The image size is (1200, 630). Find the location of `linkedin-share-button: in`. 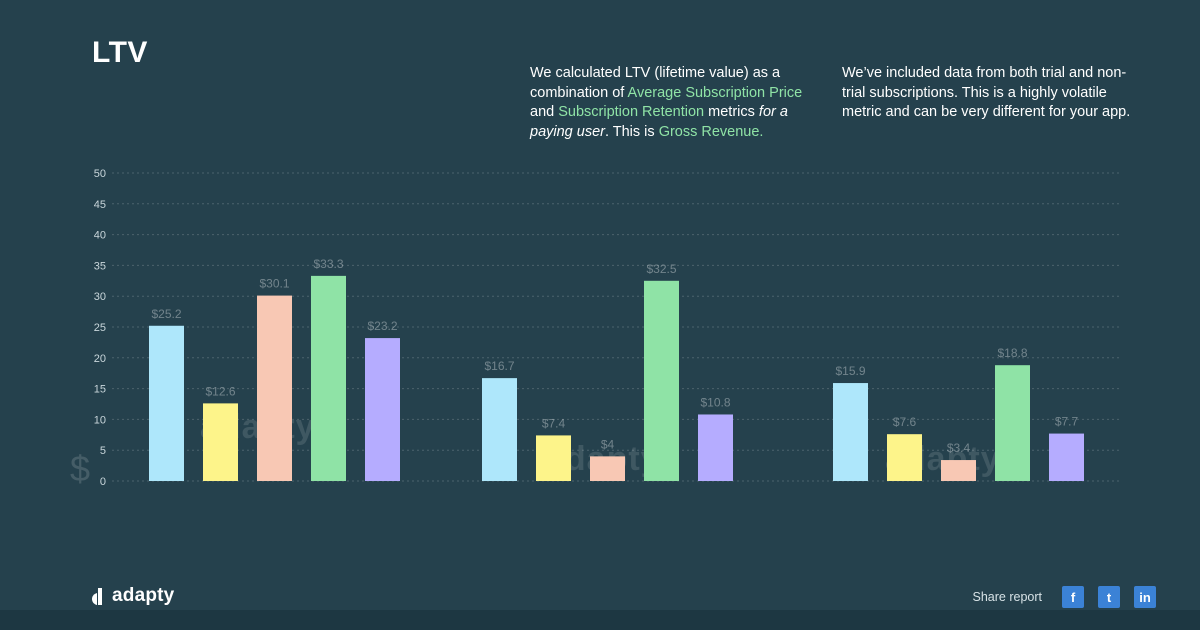

linkedin-share-button: in is located at coordinates (1145, 597).